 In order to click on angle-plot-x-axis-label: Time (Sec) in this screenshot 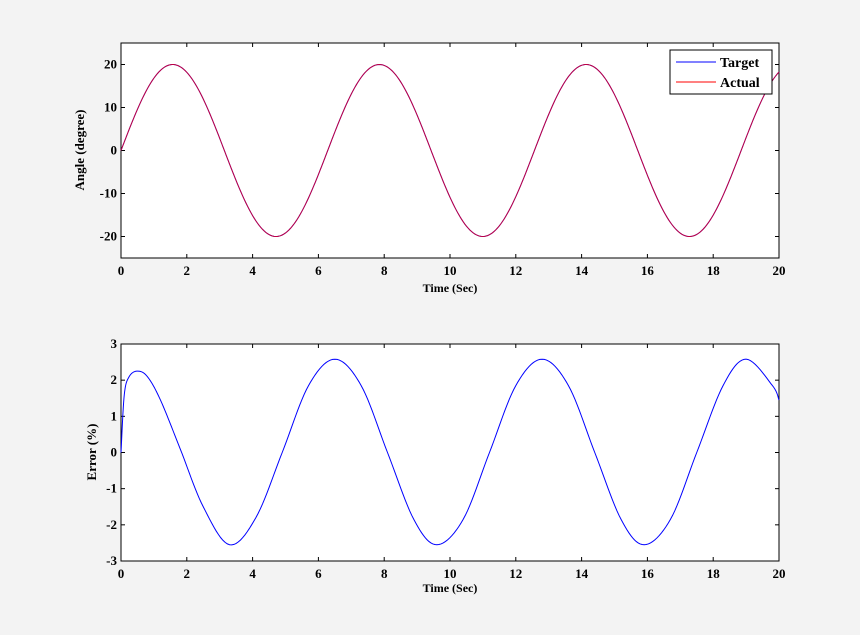, I will do `click(450, 288)`.